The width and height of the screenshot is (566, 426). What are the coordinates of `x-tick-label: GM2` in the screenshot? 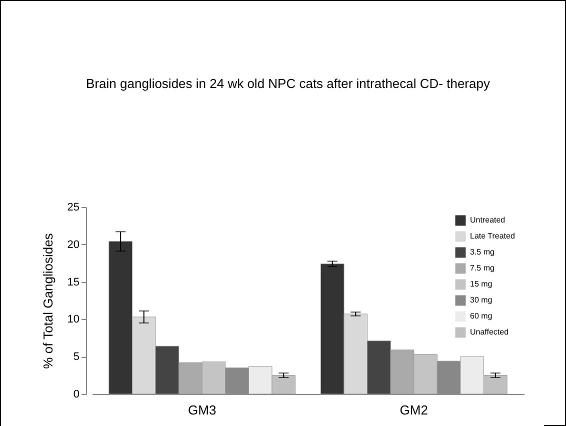 It's located at (414, 410).